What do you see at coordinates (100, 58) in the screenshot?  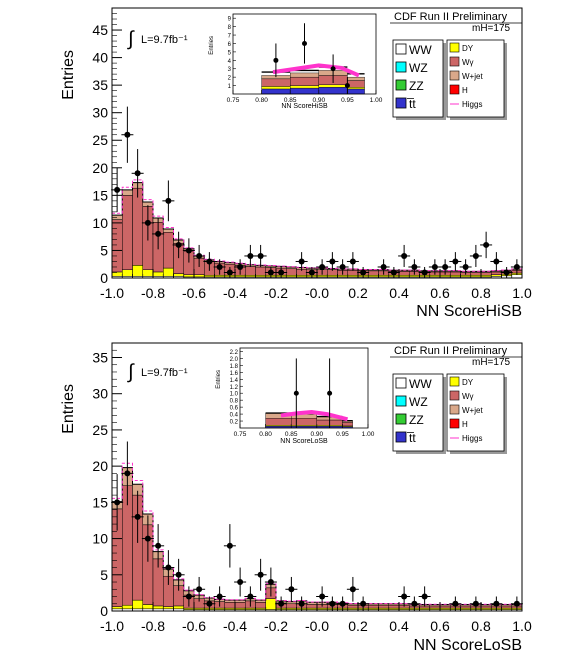 I see `y-tick-label: 40` at bounding box center [100, 58].